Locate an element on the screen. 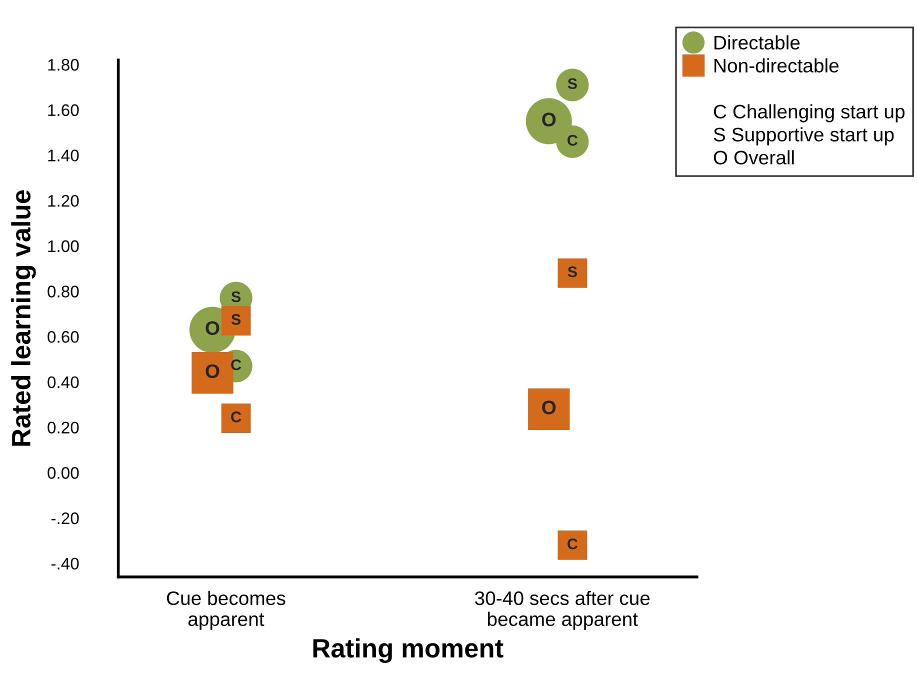 The width and height of the screenshot is (917, 674). y-tick-label: 1.00 is located at coordinates (63, 246).